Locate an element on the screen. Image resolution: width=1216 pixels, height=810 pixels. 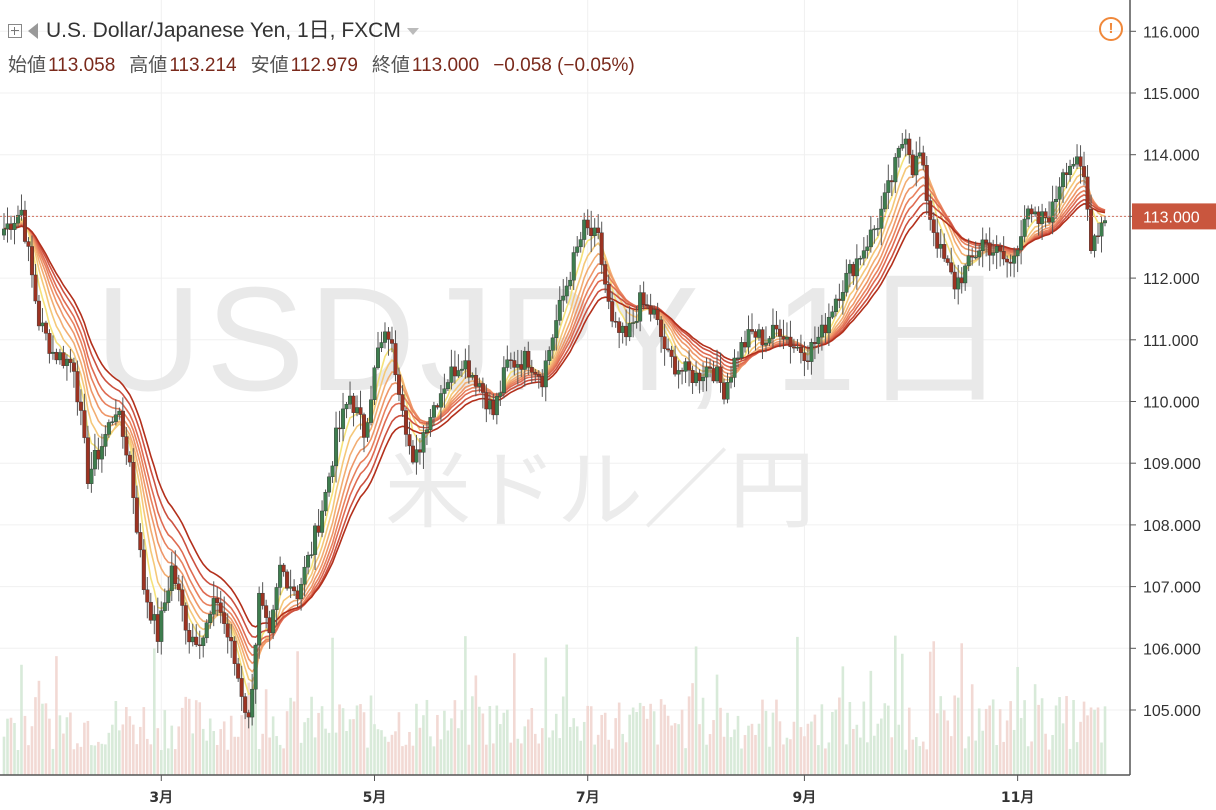
flag-icon is located at coordinates (33, 31).